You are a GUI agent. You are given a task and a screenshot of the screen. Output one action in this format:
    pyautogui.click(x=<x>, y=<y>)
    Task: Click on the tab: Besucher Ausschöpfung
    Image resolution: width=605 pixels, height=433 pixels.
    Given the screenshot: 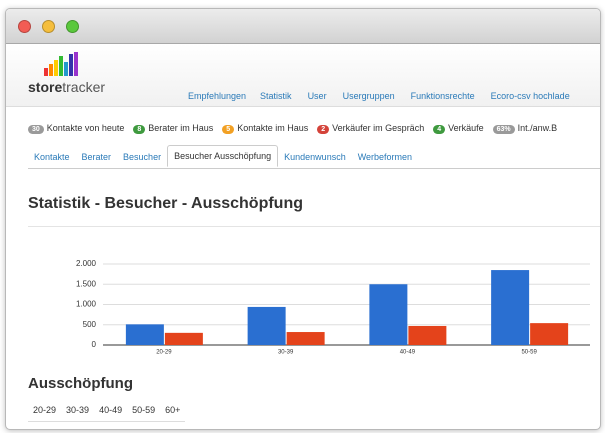 What is the action you would take?
    pyautogui.click(x=223, y=156)
    